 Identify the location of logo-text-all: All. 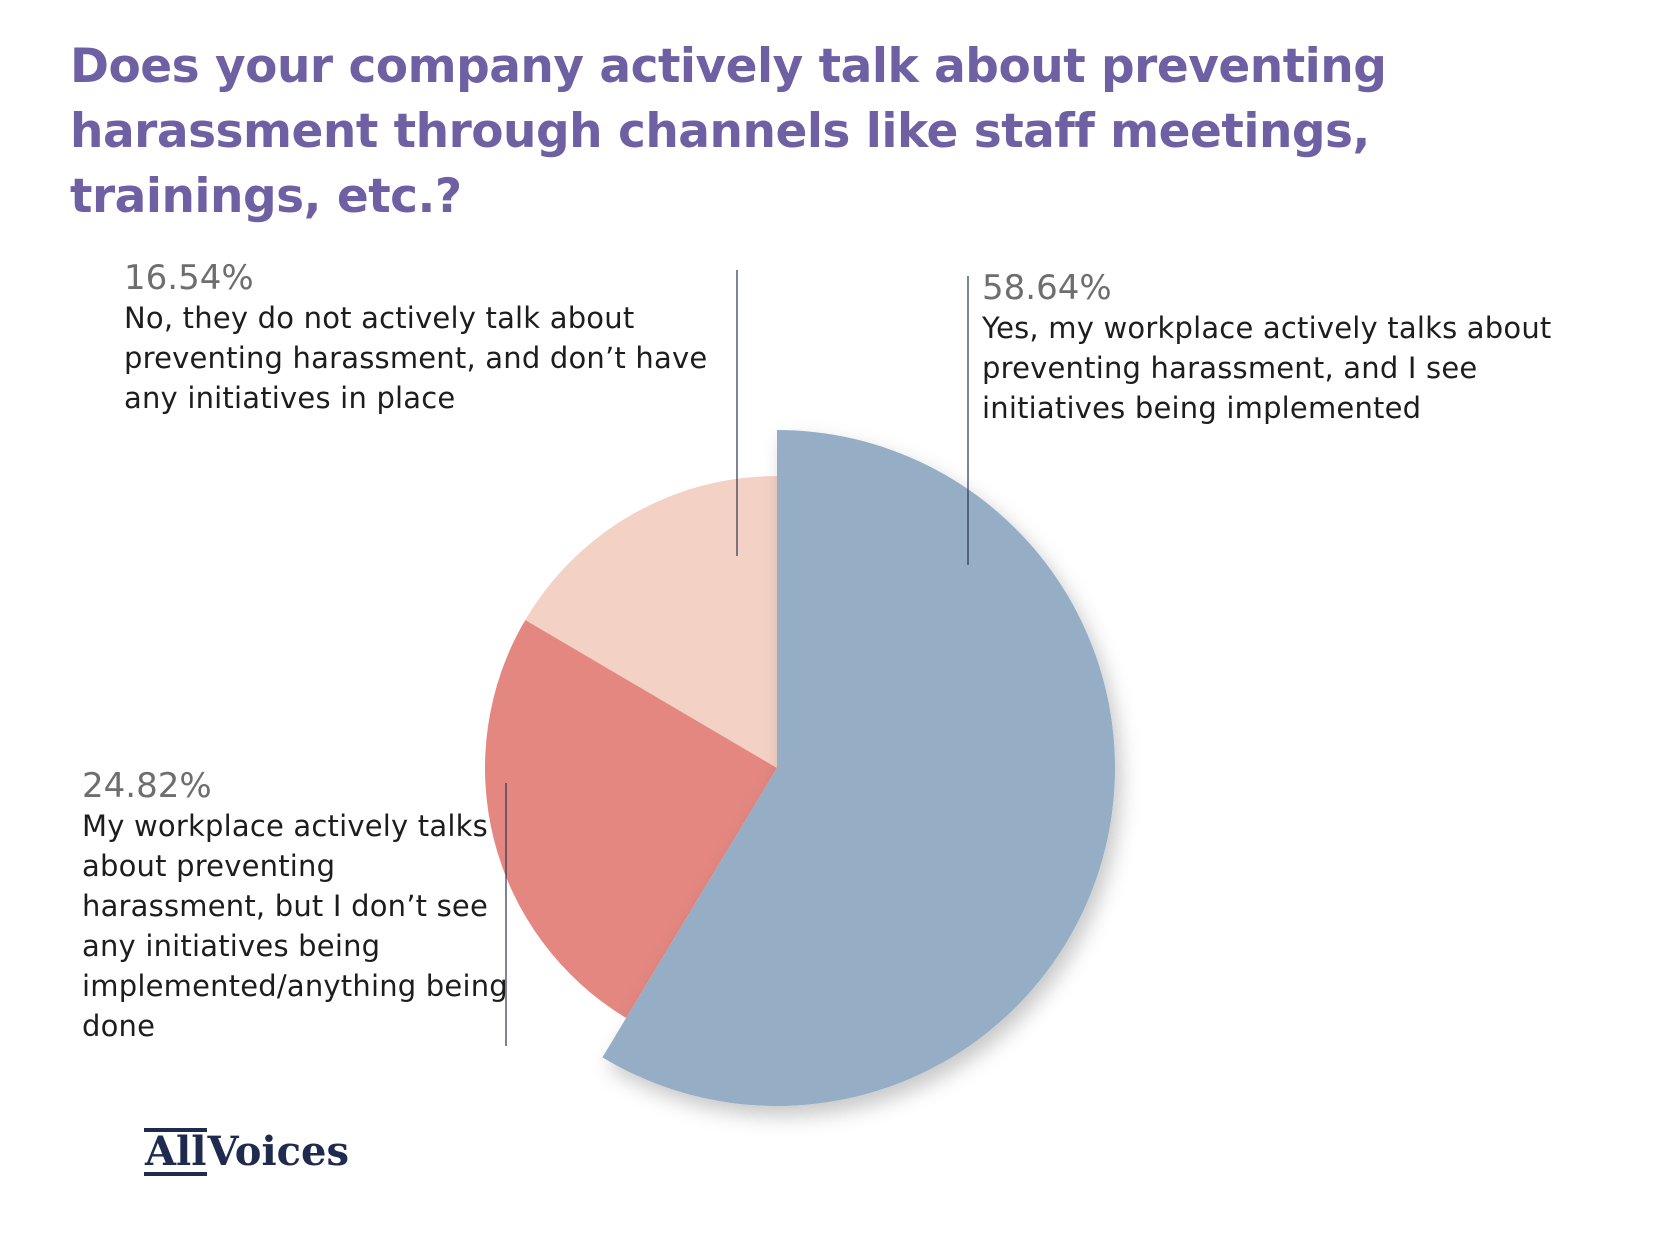
(176, 1152).